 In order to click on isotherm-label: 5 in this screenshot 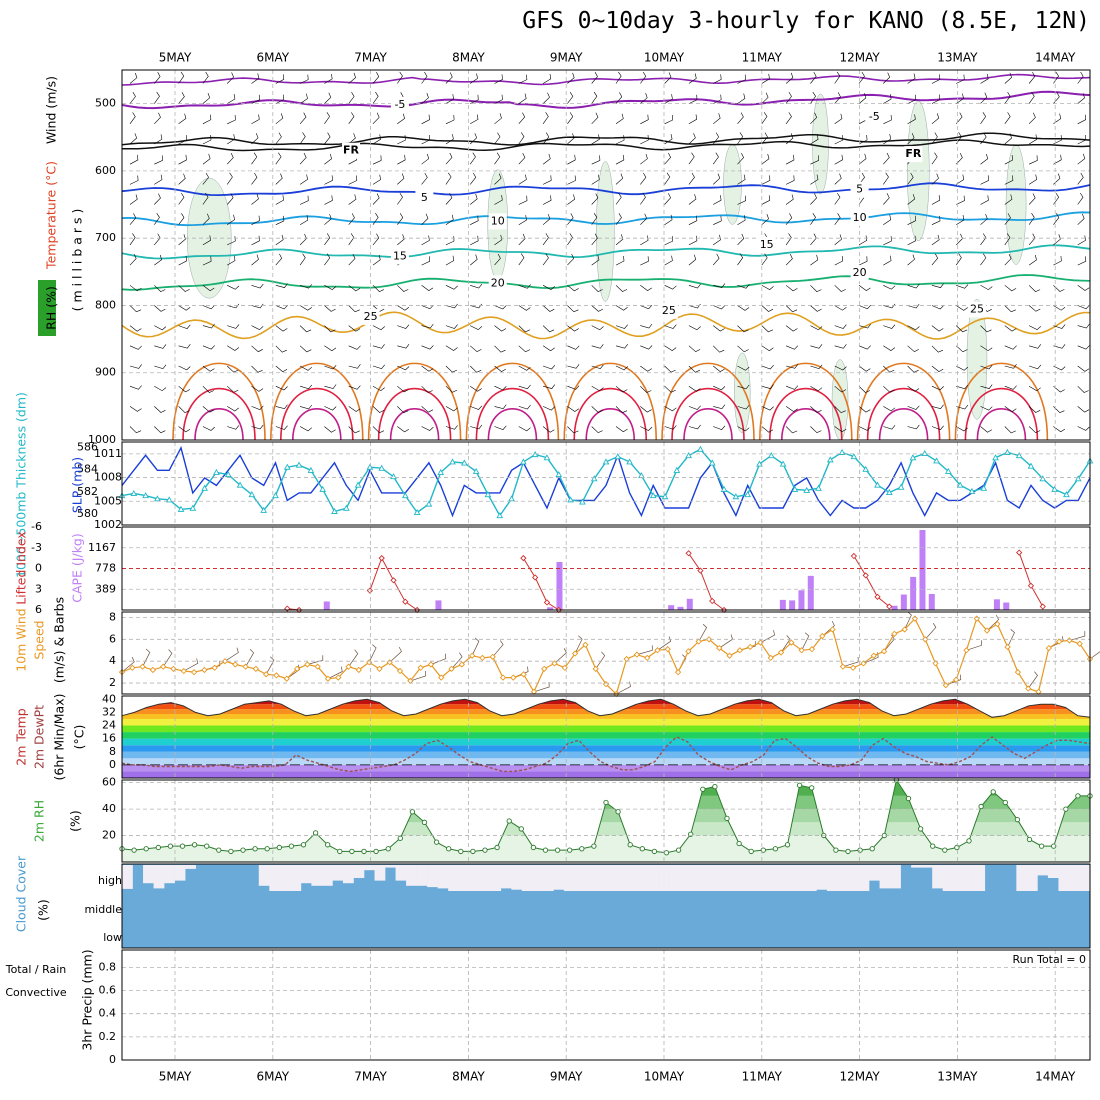, I will do `click(859, 189)`.